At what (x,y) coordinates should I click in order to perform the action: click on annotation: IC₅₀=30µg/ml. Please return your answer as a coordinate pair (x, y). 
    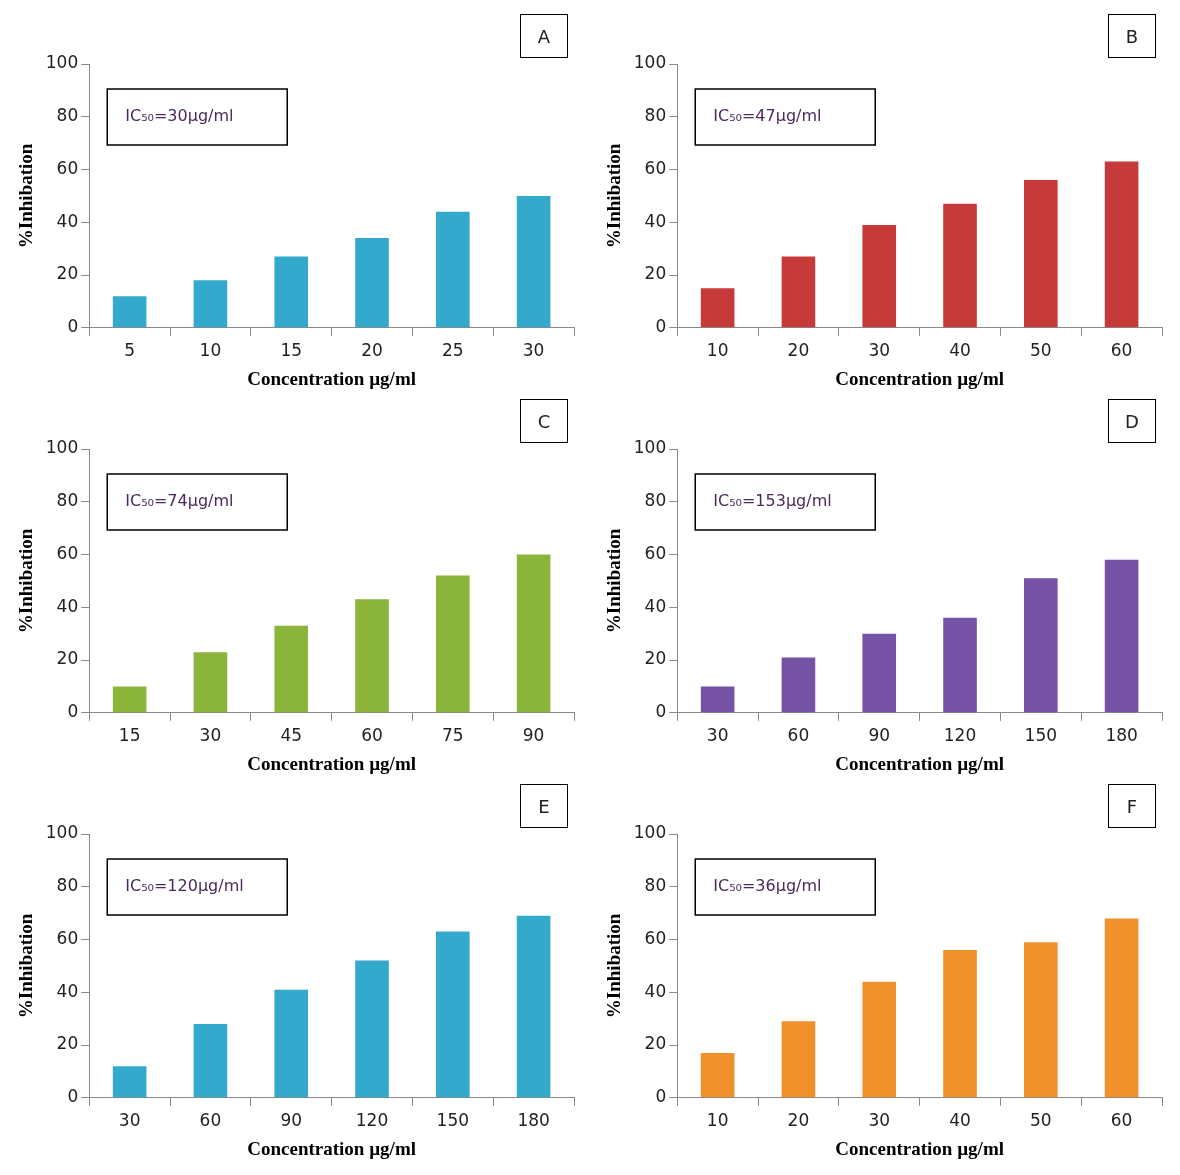
    Looking at the image, I should click on (179, 116).